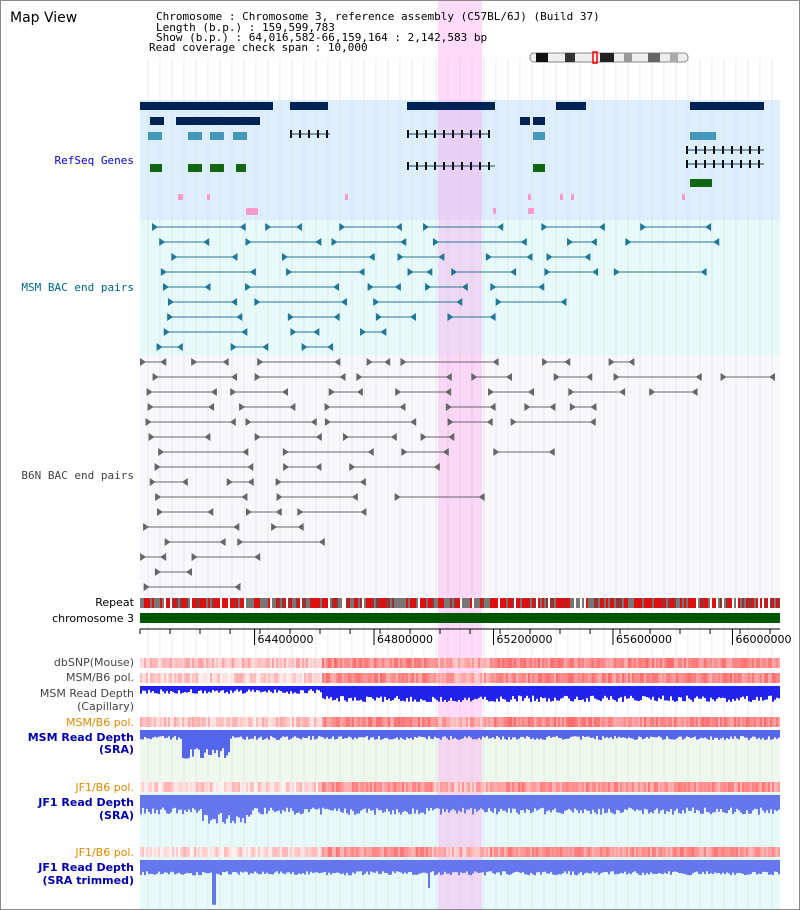 The image size is (800, 910). What do you see at coordinates (77, 287) in the screenshot?
I see `msm-bac-label: MSM BAC end pairs` at bounding box center [77, 287].